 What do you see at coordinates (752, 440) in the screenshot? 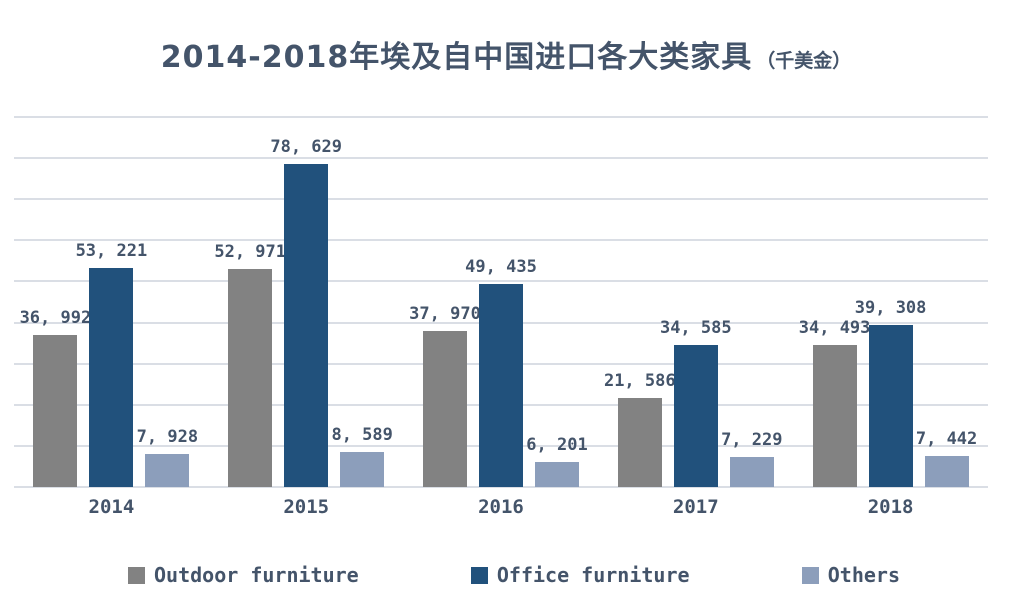
I see `bar-label-others-2017: 7, 229` at bounding box center [752, 440].